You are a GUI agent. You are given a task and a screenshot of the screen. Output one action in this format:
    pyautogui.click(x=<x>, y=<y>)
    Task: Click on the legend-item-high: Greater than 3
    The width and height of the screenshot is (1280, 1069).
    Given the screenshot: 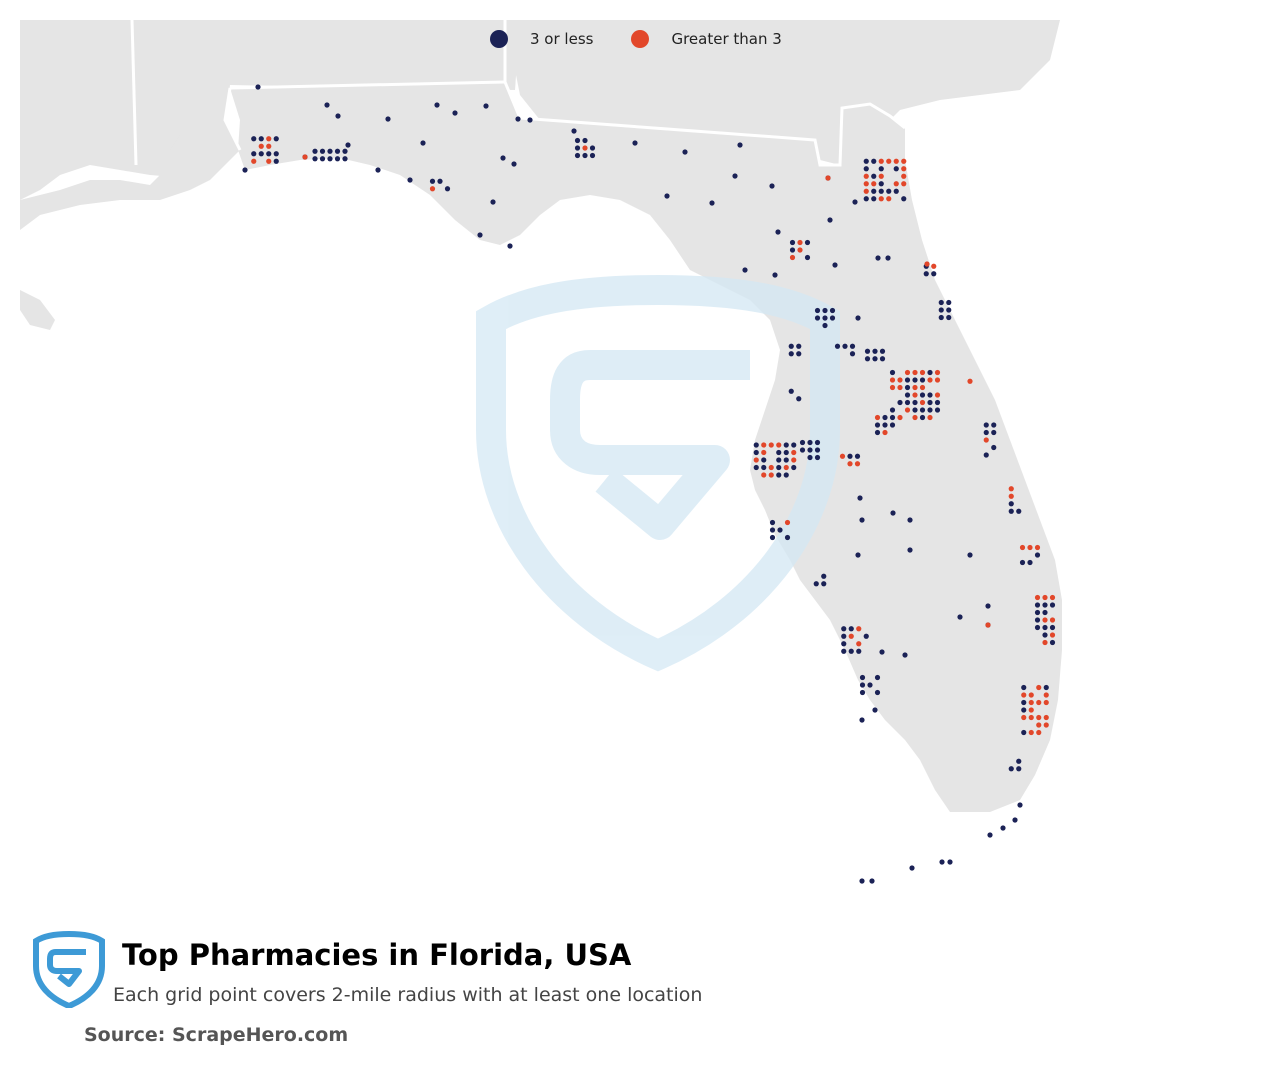 What is the action you would take?
    pyautogui.click(x=706, y=39)
    